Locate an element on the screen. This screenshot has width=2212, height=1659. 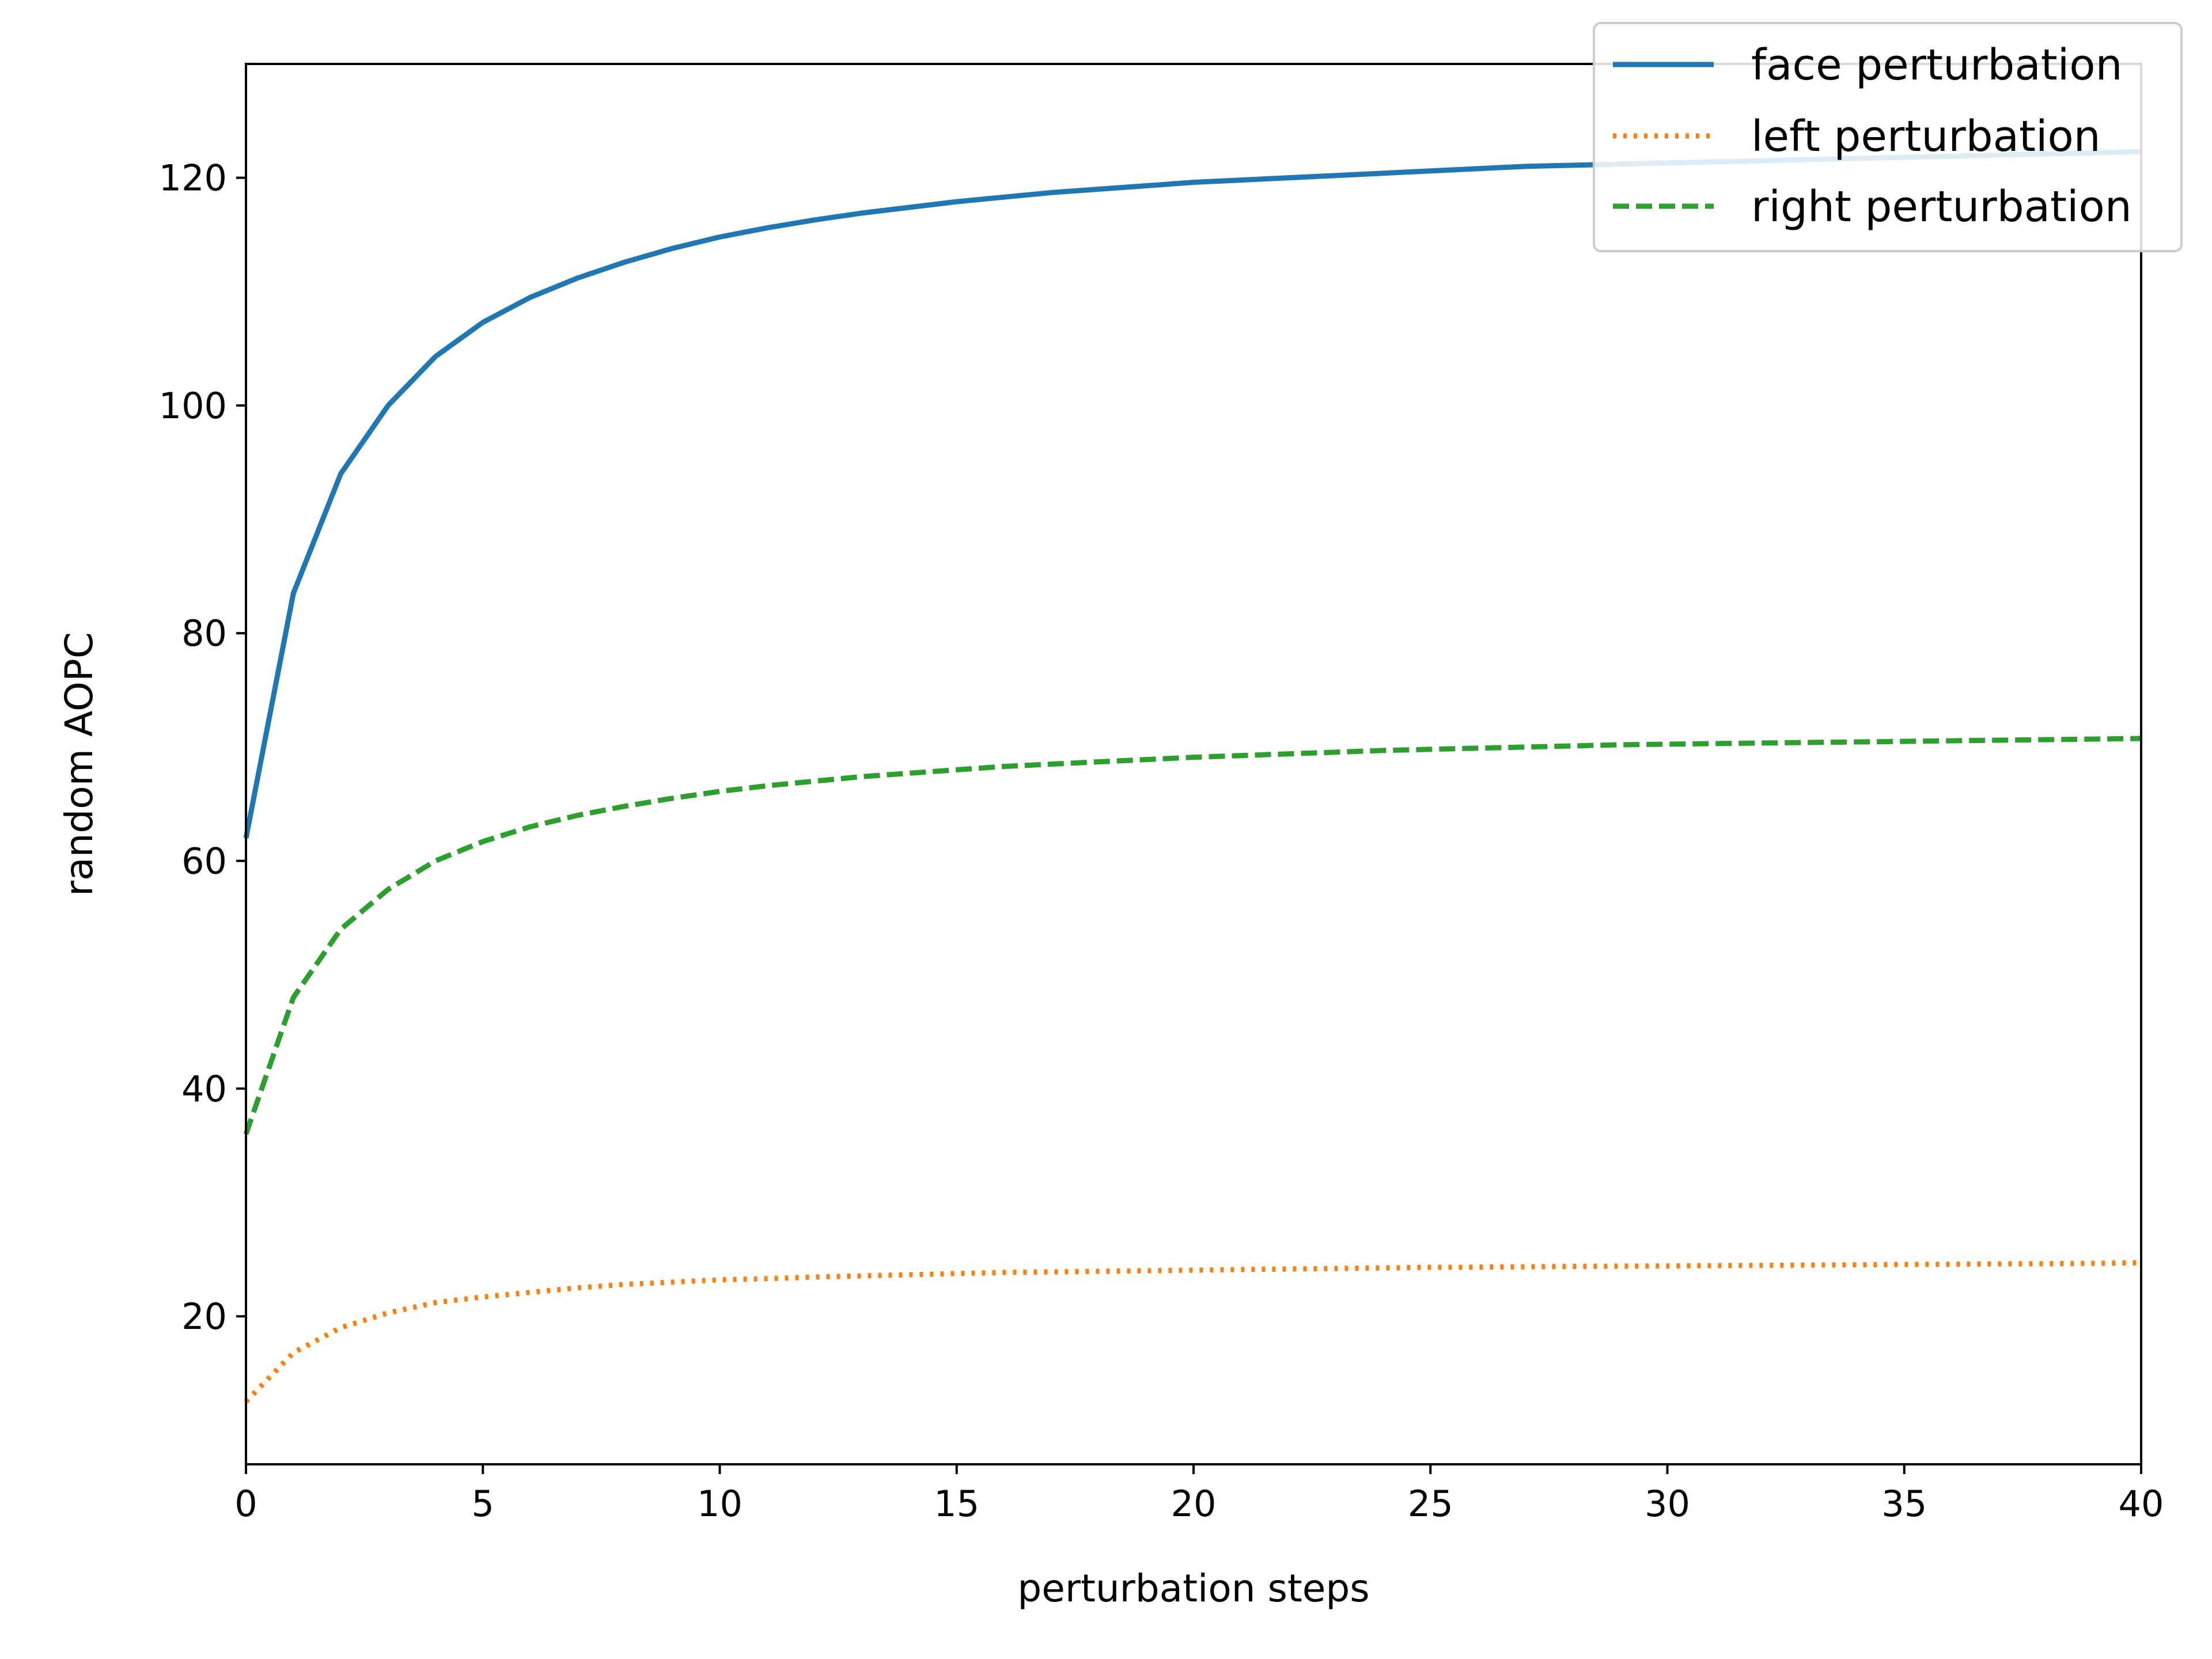
x-tick-label: 10 is located at coordinates (720, 1504).